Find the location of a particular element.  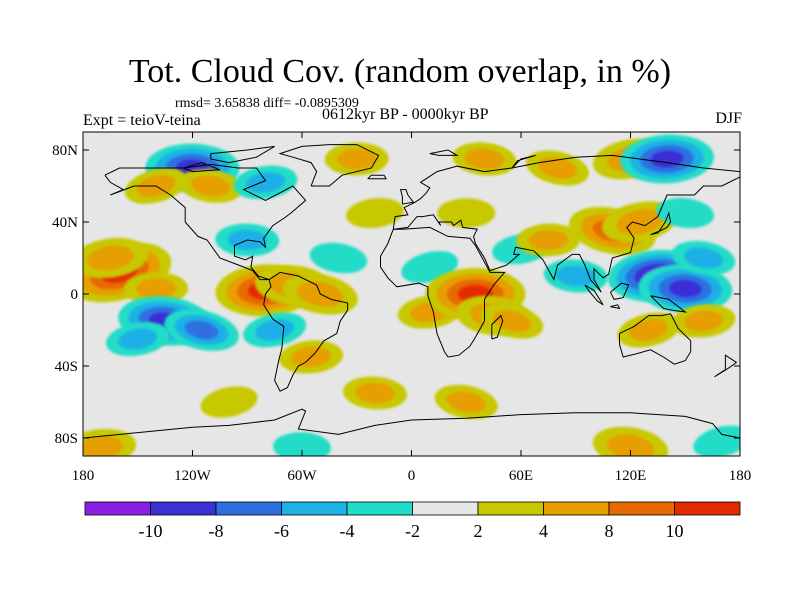

period-label: 0612kyr BP - 0000kyr BP is located at coordinates (405, 114).